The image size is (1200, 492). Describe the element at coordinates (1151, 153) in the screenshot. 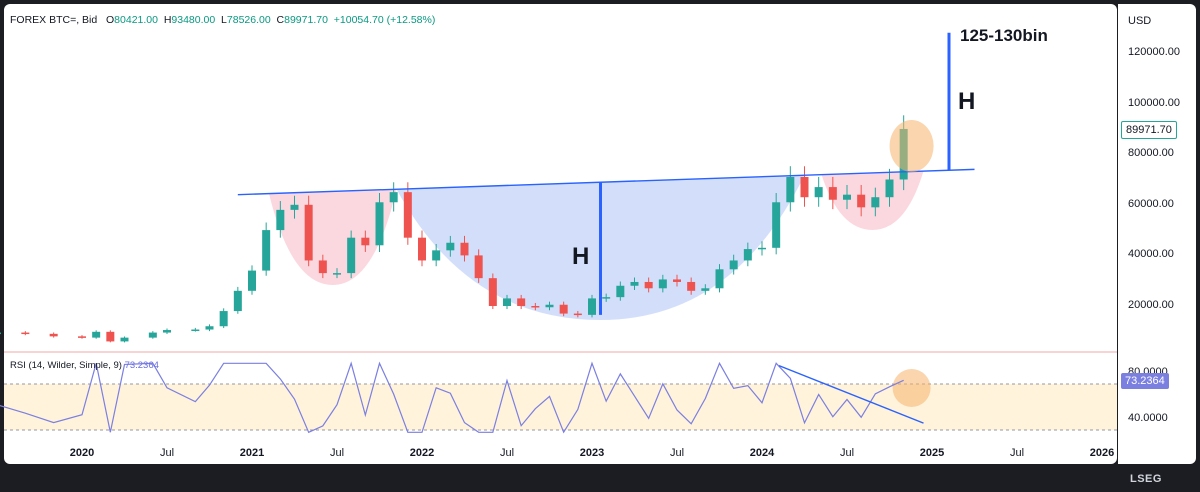

I see `price-tick-label: 80000.00` at that location.